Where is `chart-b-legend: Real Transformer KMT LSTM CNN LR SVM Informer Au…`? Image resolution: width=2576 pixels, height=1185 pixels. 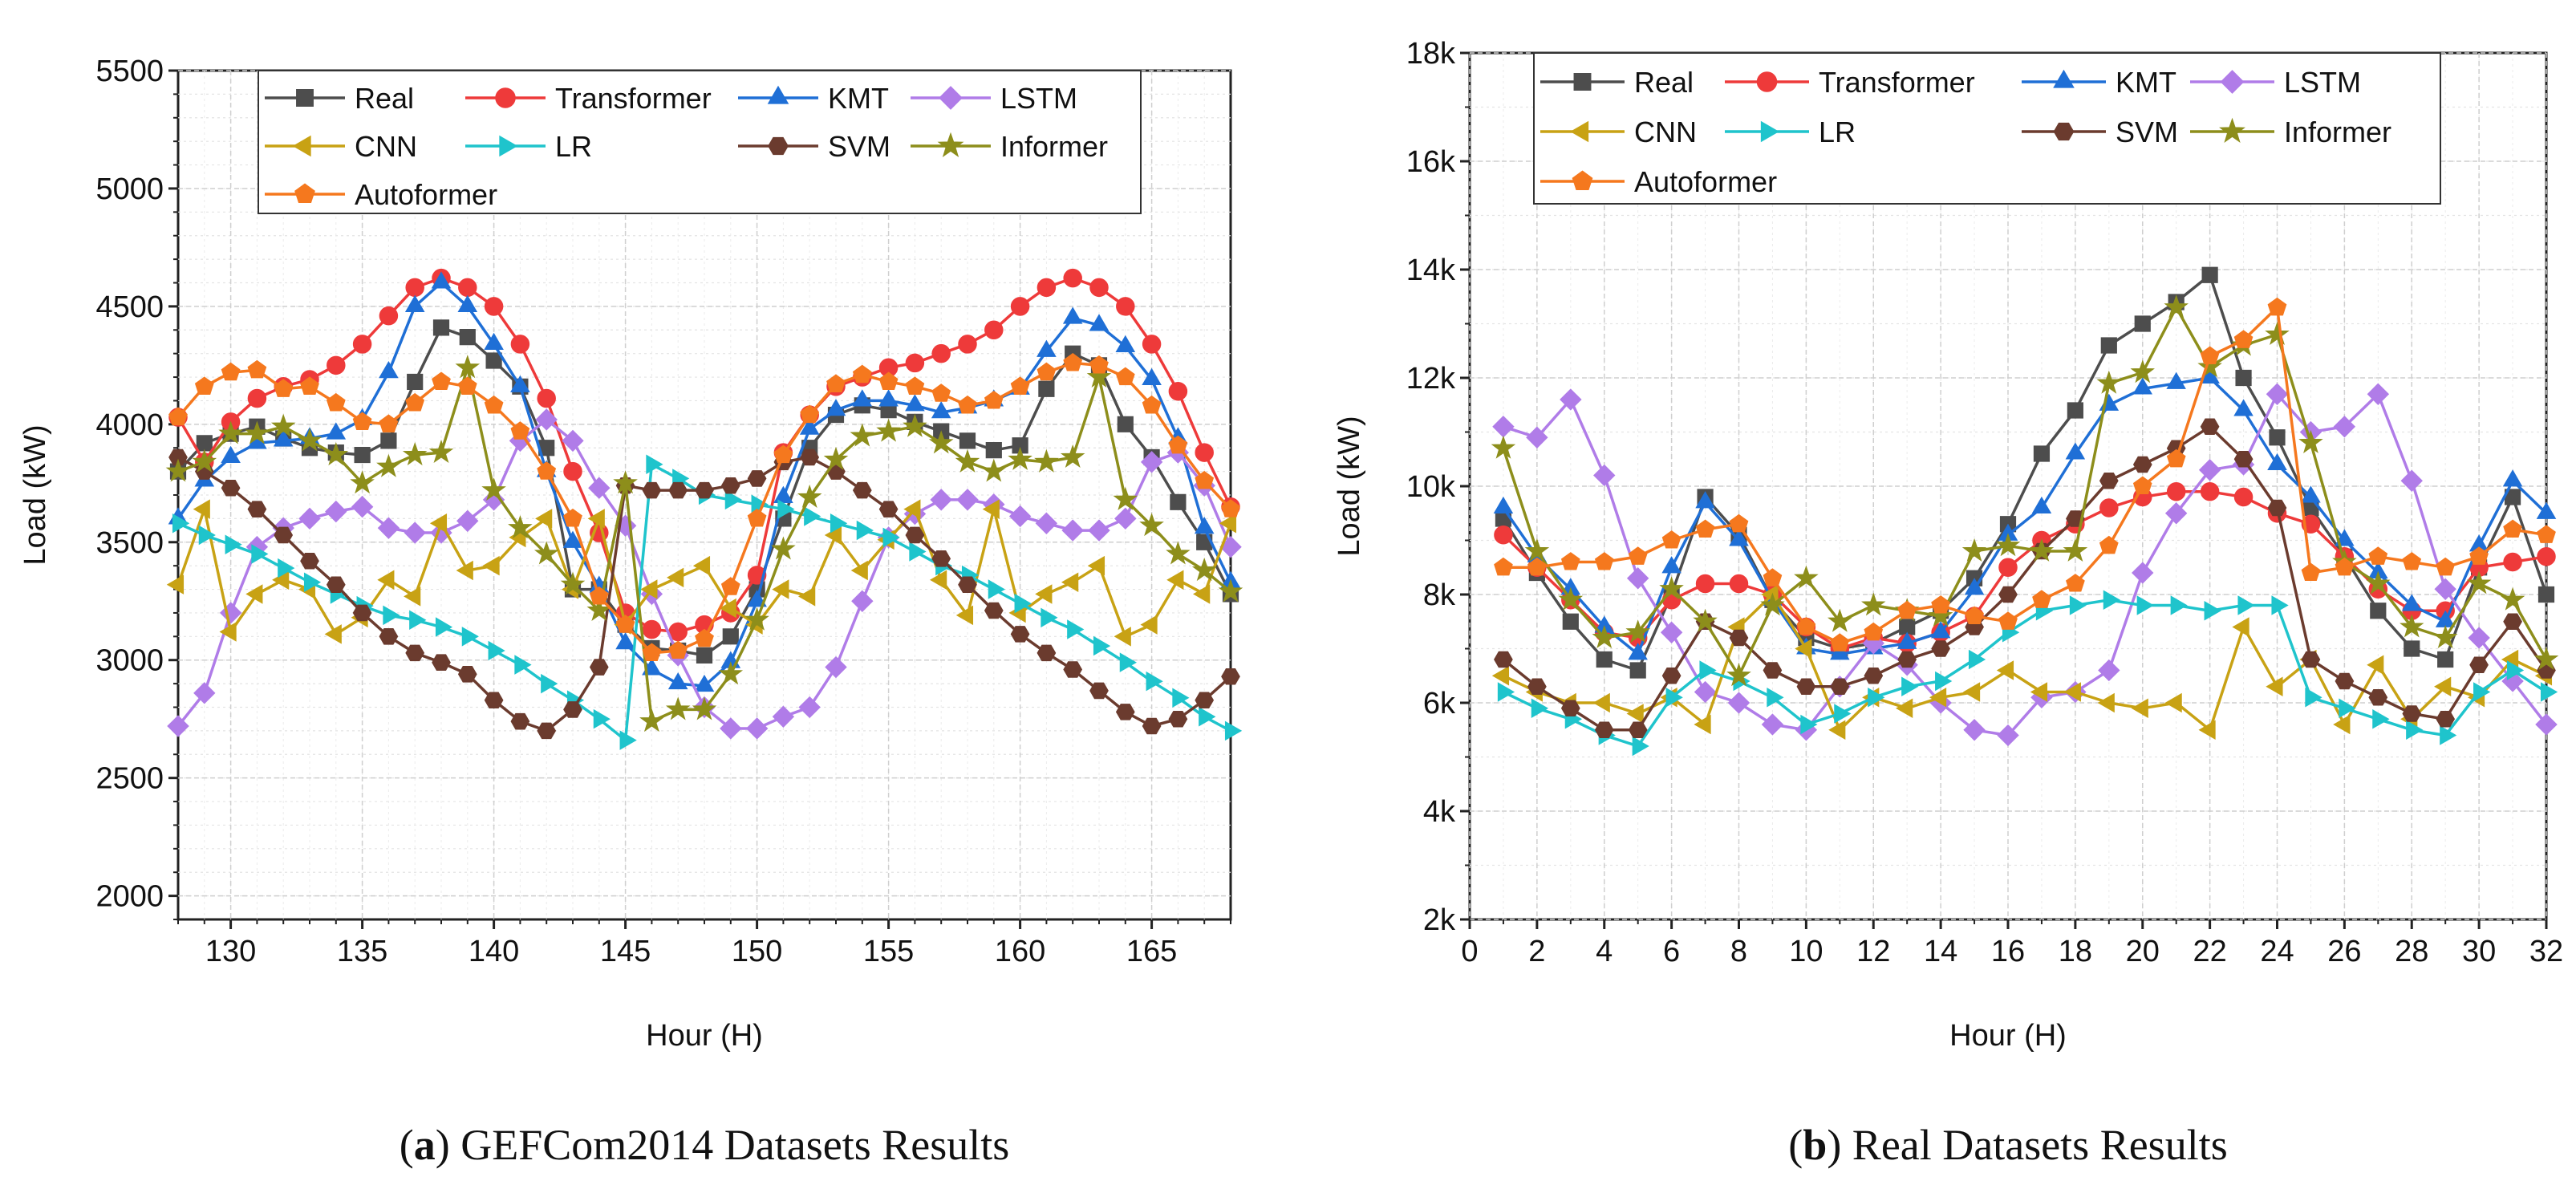 chart-b-legend: Real Transformer KMT LSTM CNN LR SVM Informer Au… is located at coordinates (1987, 128).